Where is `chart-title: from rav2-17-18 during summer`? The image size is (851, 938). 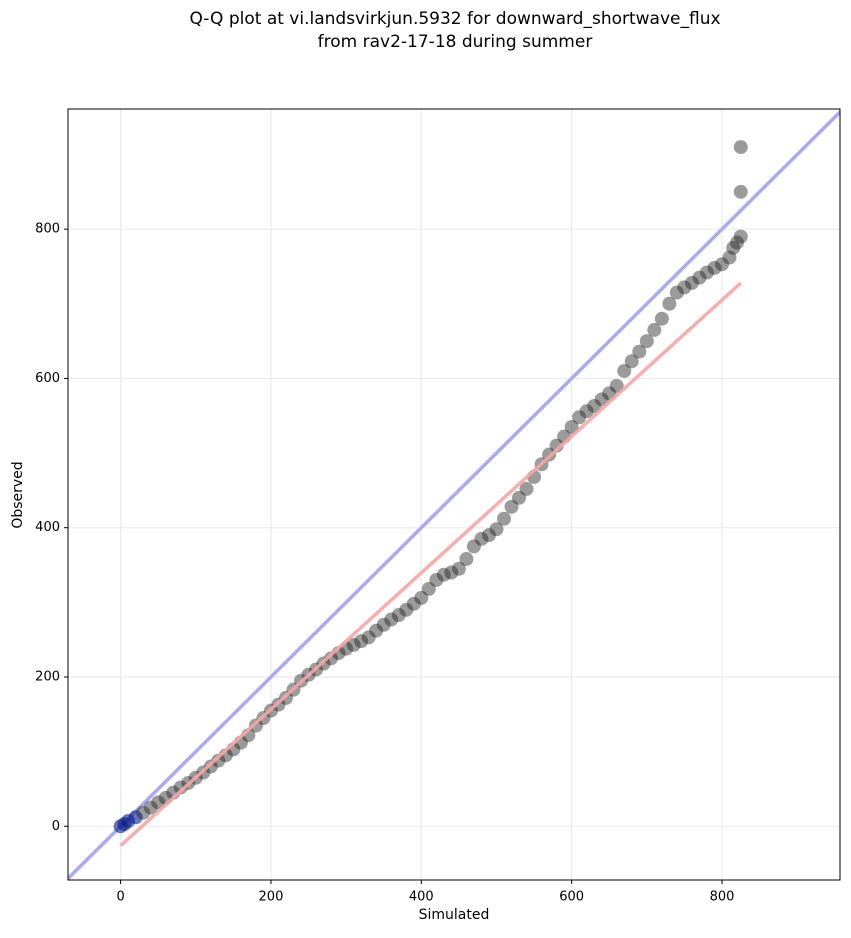
chart-title: from rav2-17-18 during summer is located at coordinates (455, 42).